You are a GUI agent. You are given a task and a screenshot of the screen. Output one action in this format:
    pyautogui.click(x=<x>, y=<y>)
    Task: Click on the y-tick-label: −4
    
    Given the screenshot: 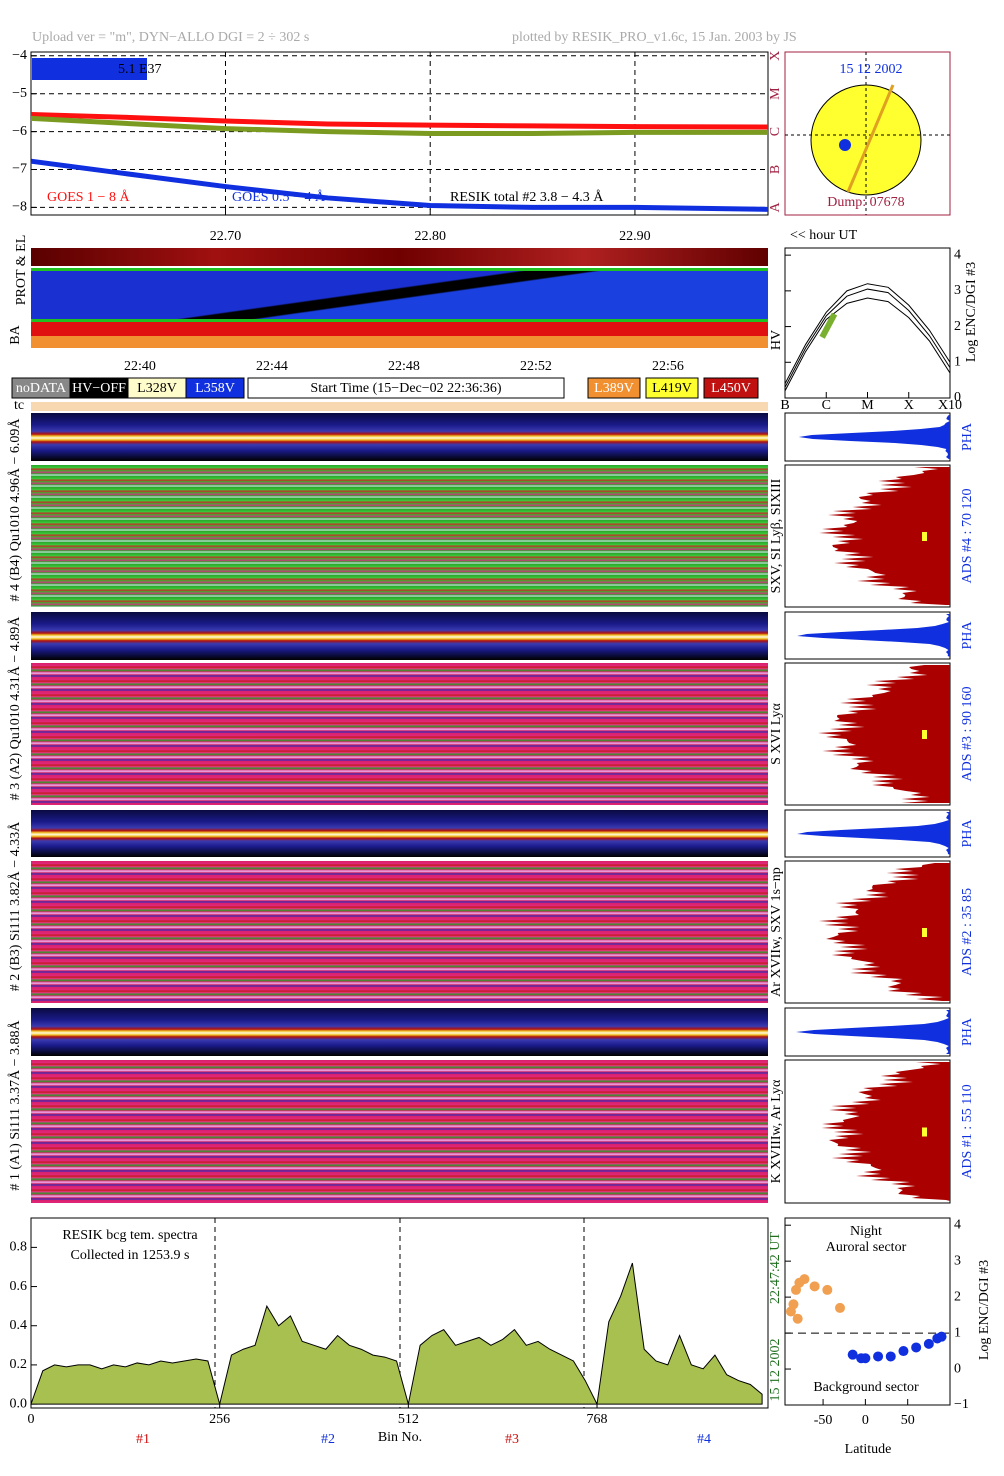 What is the action you would take?
    pyautogui.click(x=19, y=55)
    